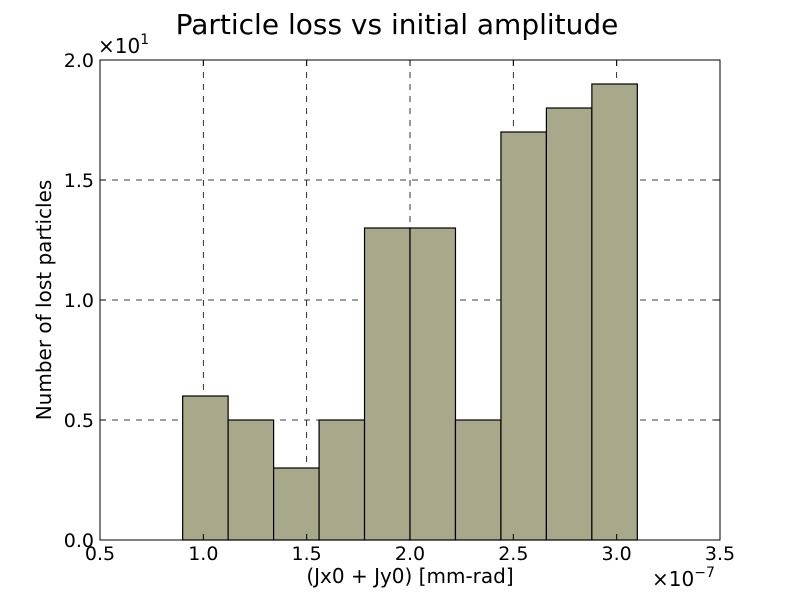  What do you see at coordinates (683, 578) in the screenshot?
I see `x-axis-multiplier: ×10⁻⁷` at bounding box center [683, 578].